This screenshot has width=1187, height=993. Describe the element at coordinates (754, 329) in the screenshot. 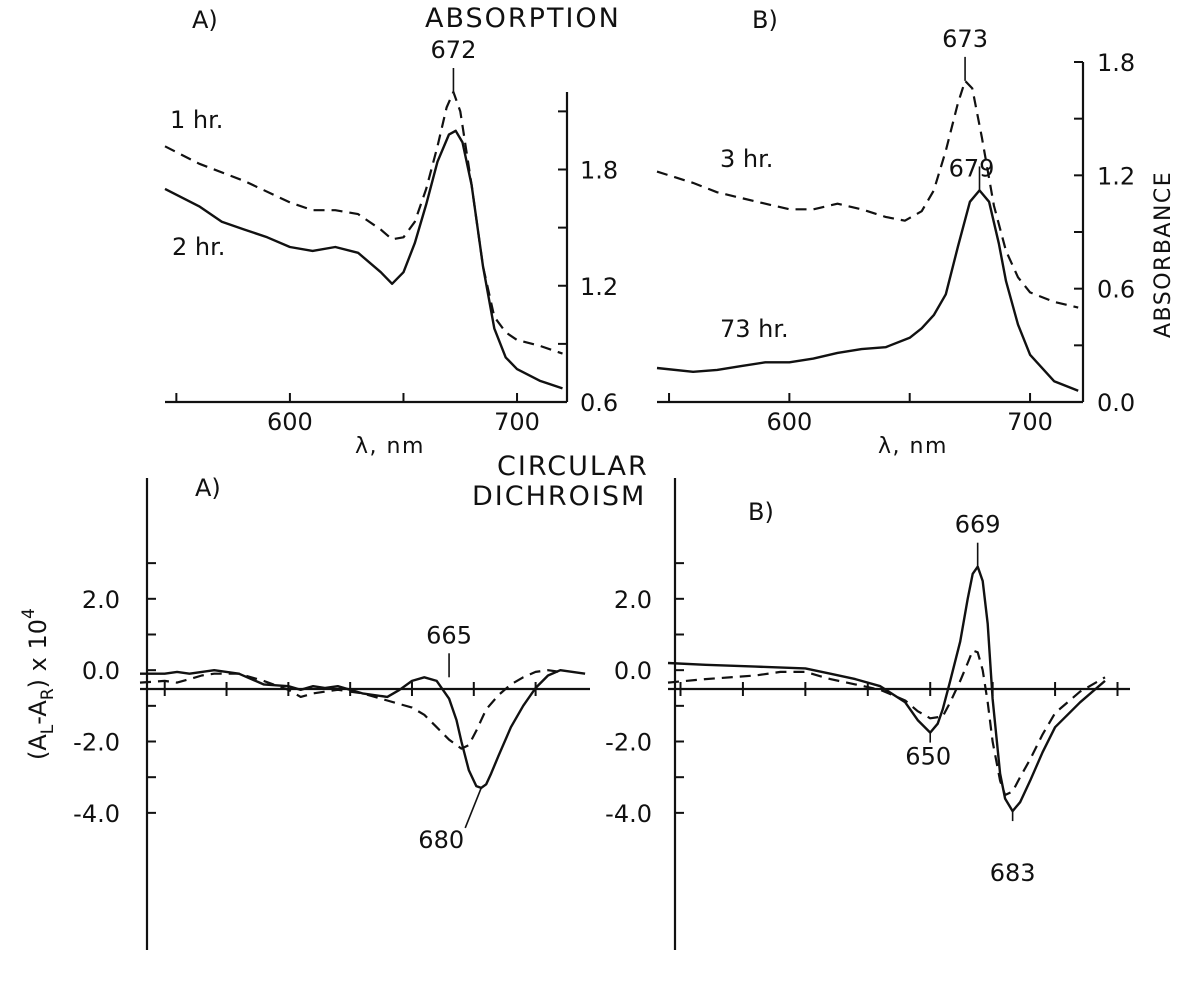

I see `series-label-73hr: 73 hr.` at that location.